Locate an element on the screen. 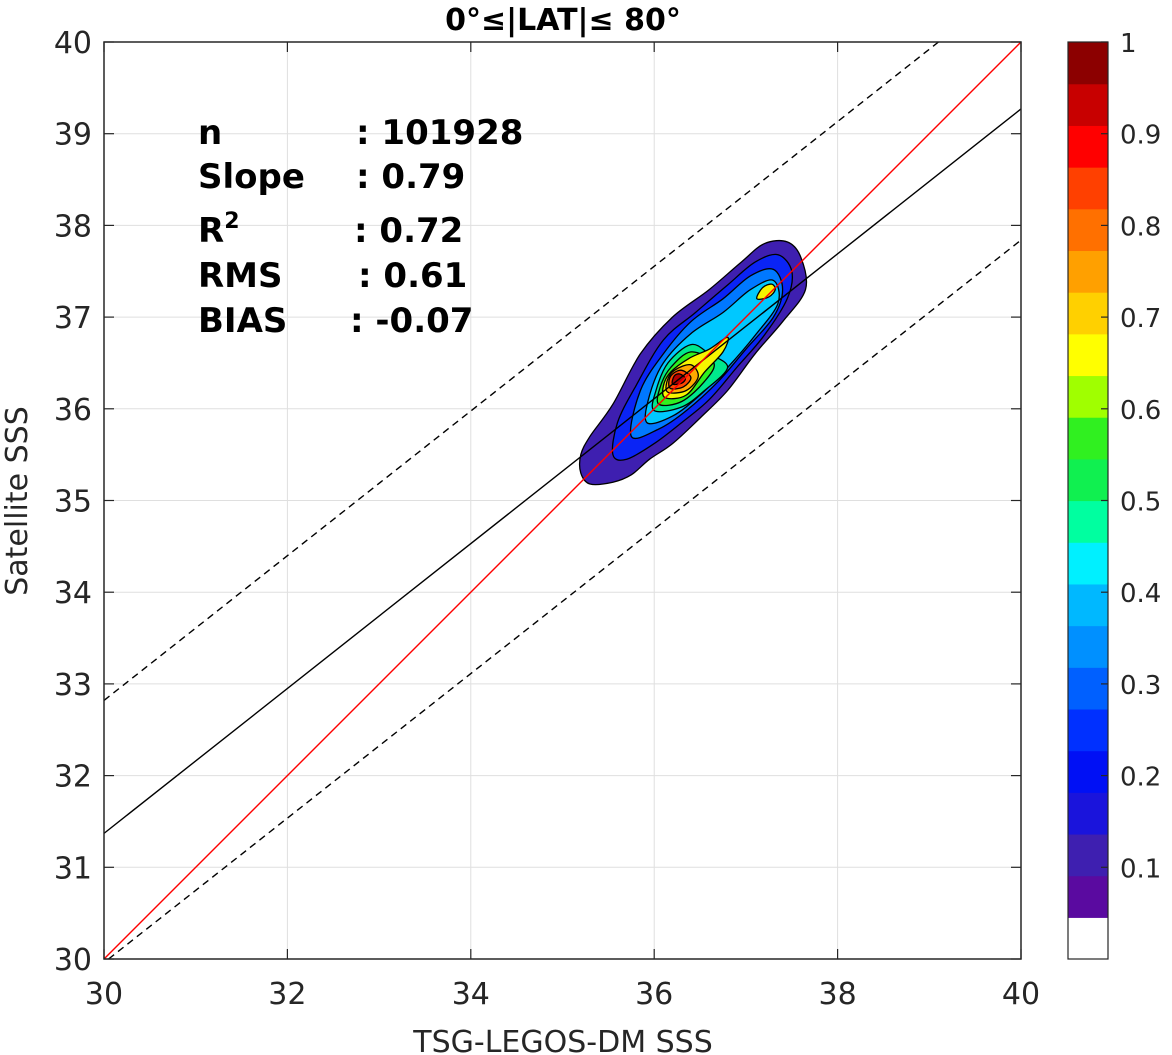 This screenshot has height=1055, width=1172. y-tick-label: 36 is located at coordinates (73, 410).